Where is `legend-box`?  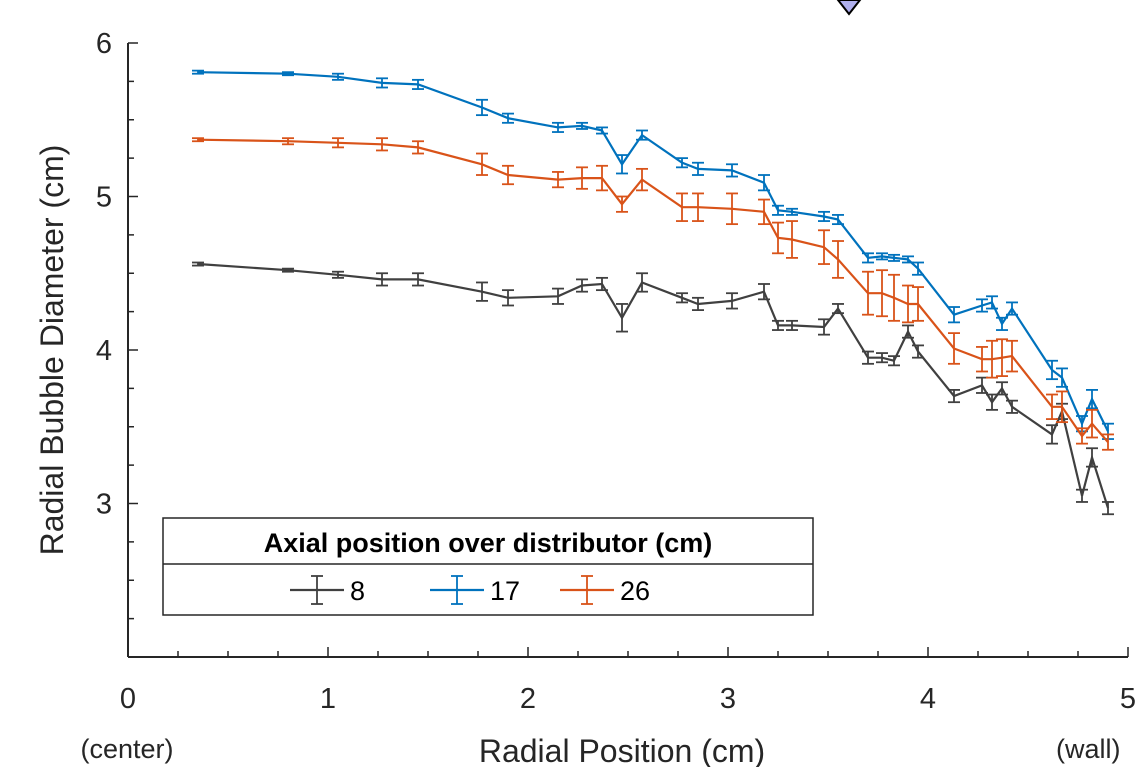
legend-box is located at coordinates (488, 566).